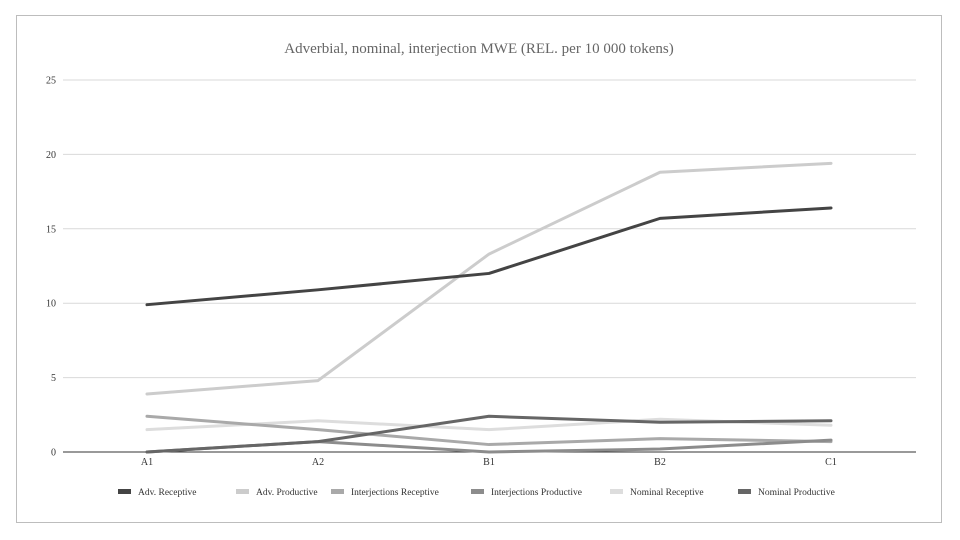  What do you see at coordinates (831, 462) in the screenshot?
I see `x-tick-label-c1: C1` at bounding box center [831, 462].